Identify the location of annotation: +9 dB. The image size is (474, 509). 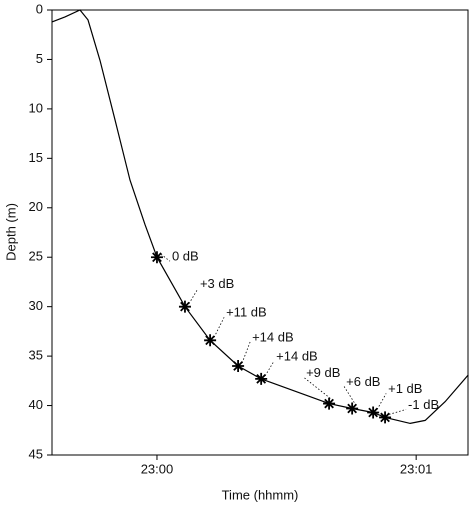
(323, 372).